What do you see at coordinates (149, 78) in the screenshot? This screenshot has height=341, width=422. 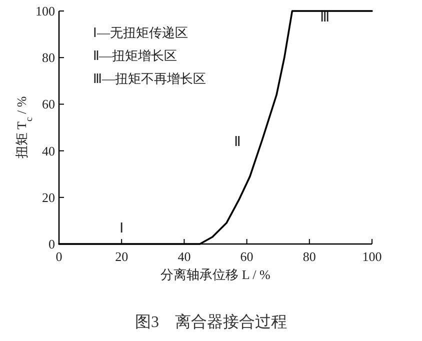 I see `annotation: Ⅲ—扭矩不再增长区` at bounding box center [149, 78].